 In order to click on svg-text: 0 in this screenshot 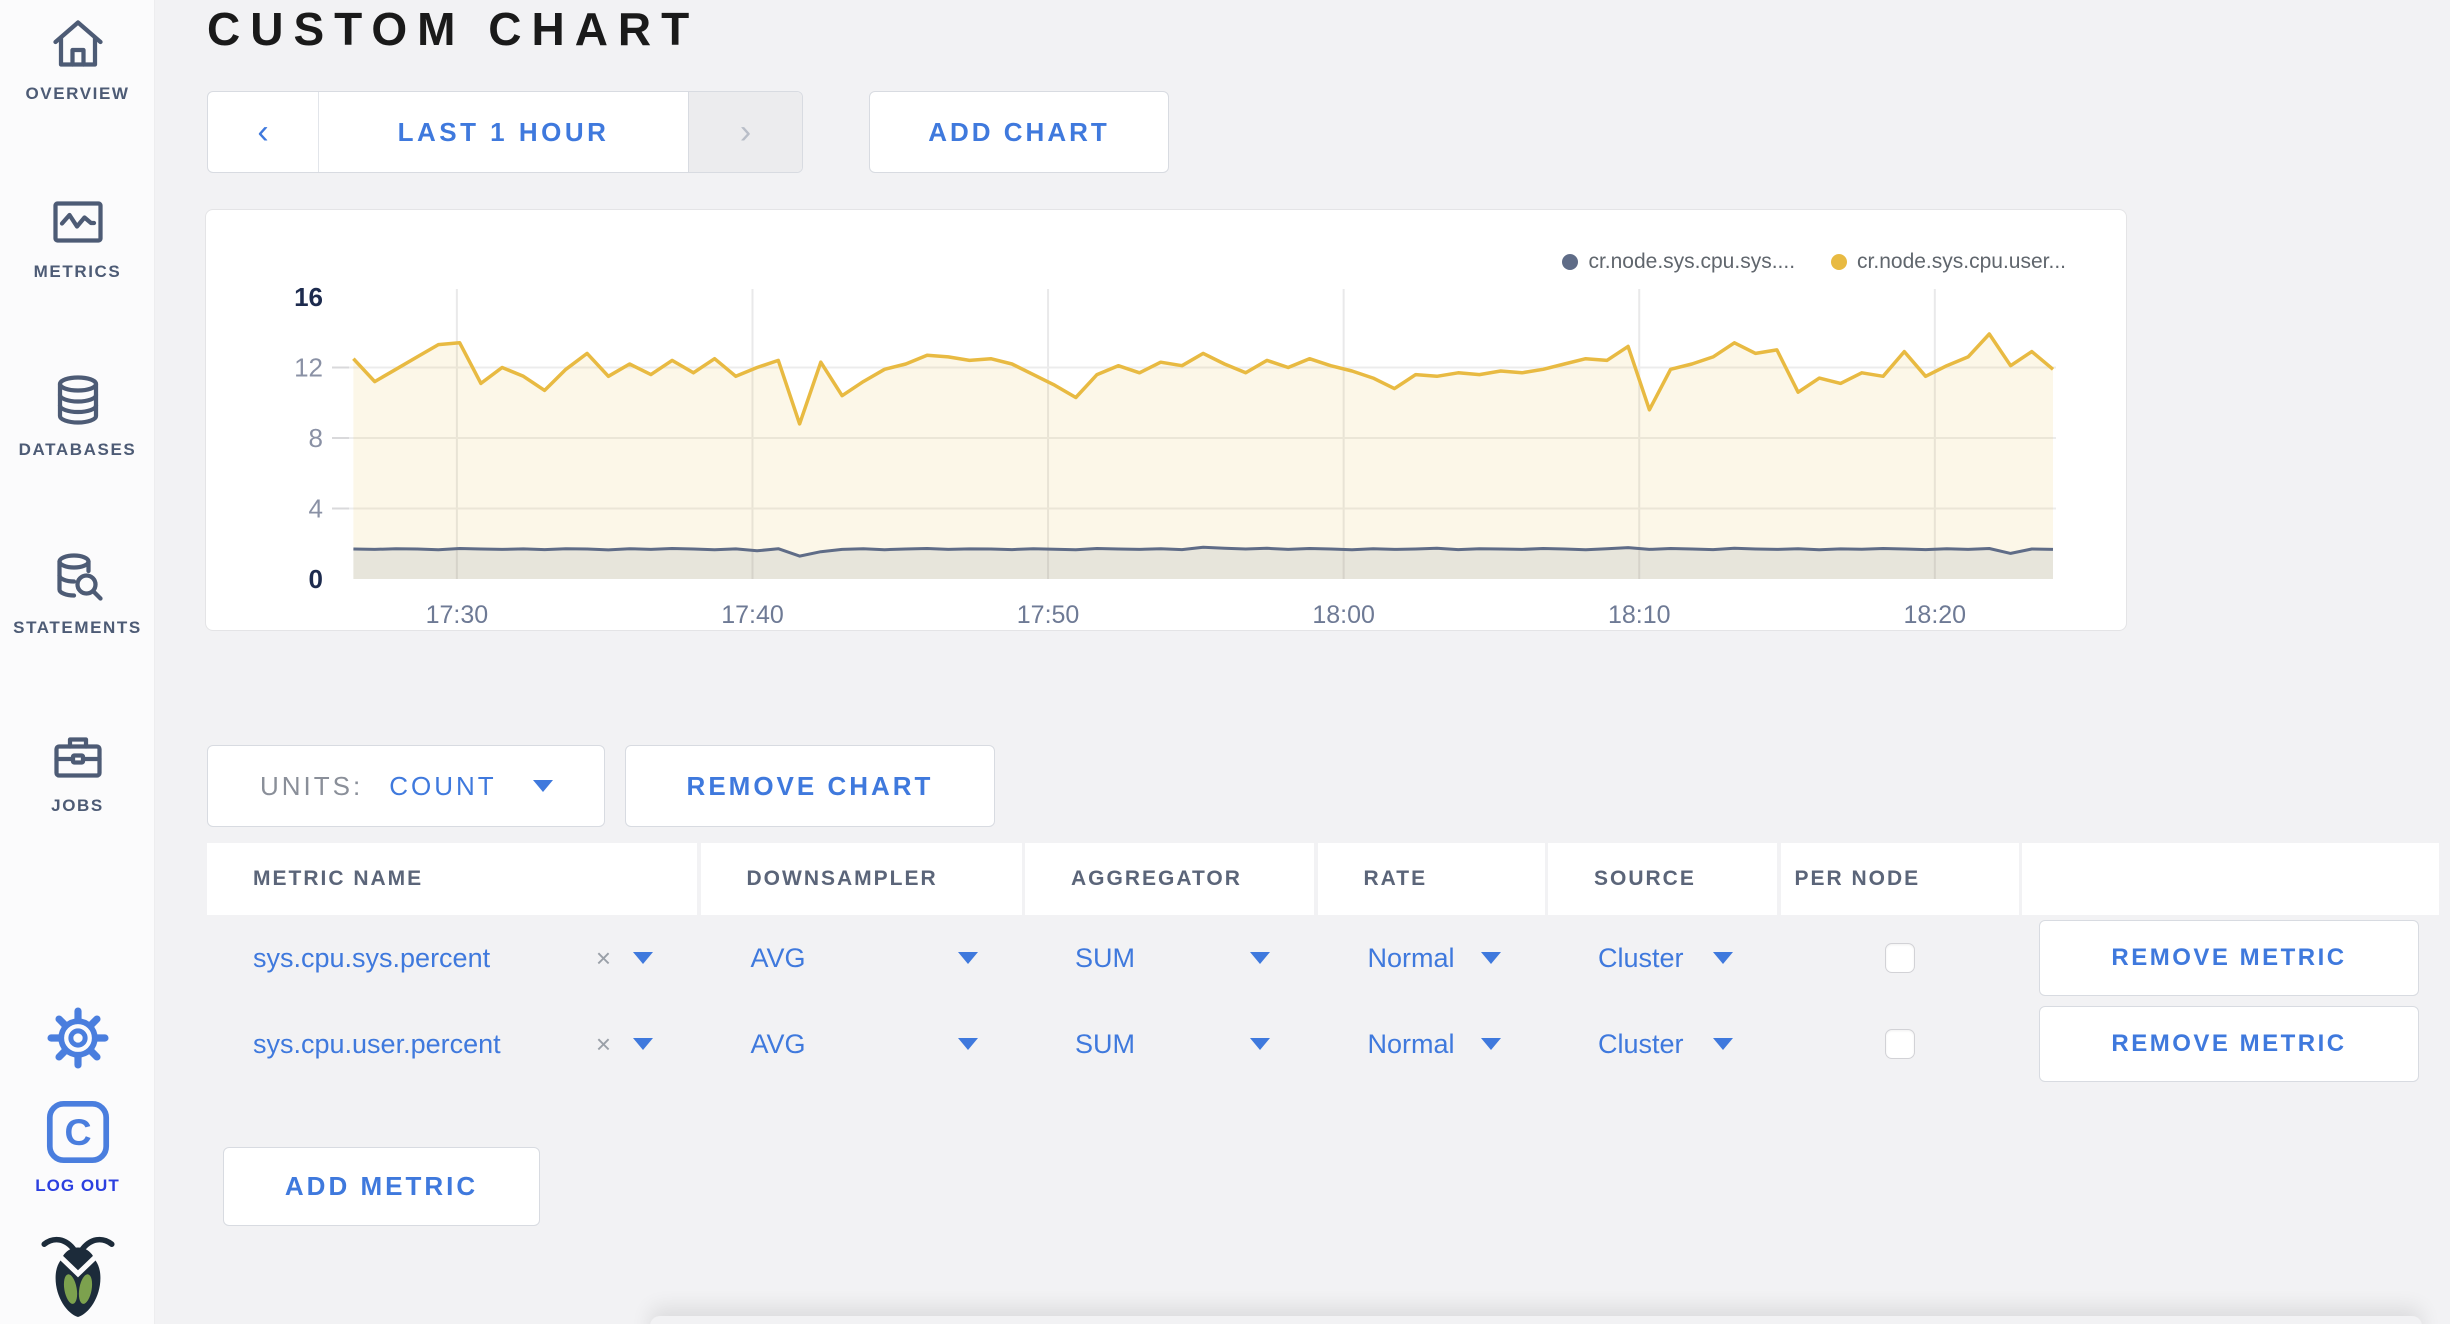, I will do `click(316, 579)`.